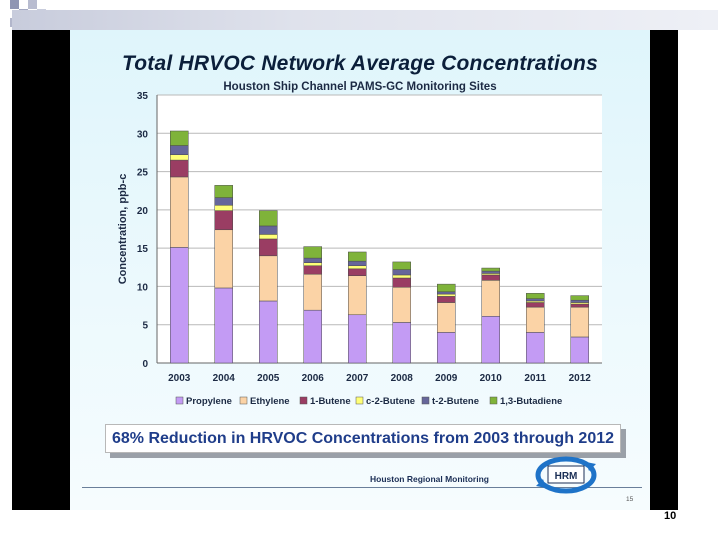  What do you see at coordinates (455, 401) in the screenshot?
I see `legend-label: t-2-Butene` at bounding box center [455, 401].